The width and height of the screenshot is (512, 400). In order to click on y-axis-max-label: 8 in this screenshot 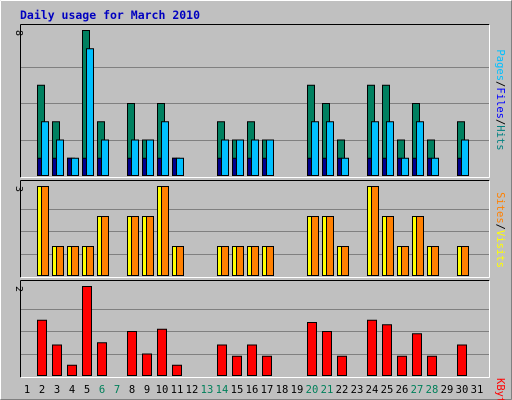, I will do `click(18, 33)`.